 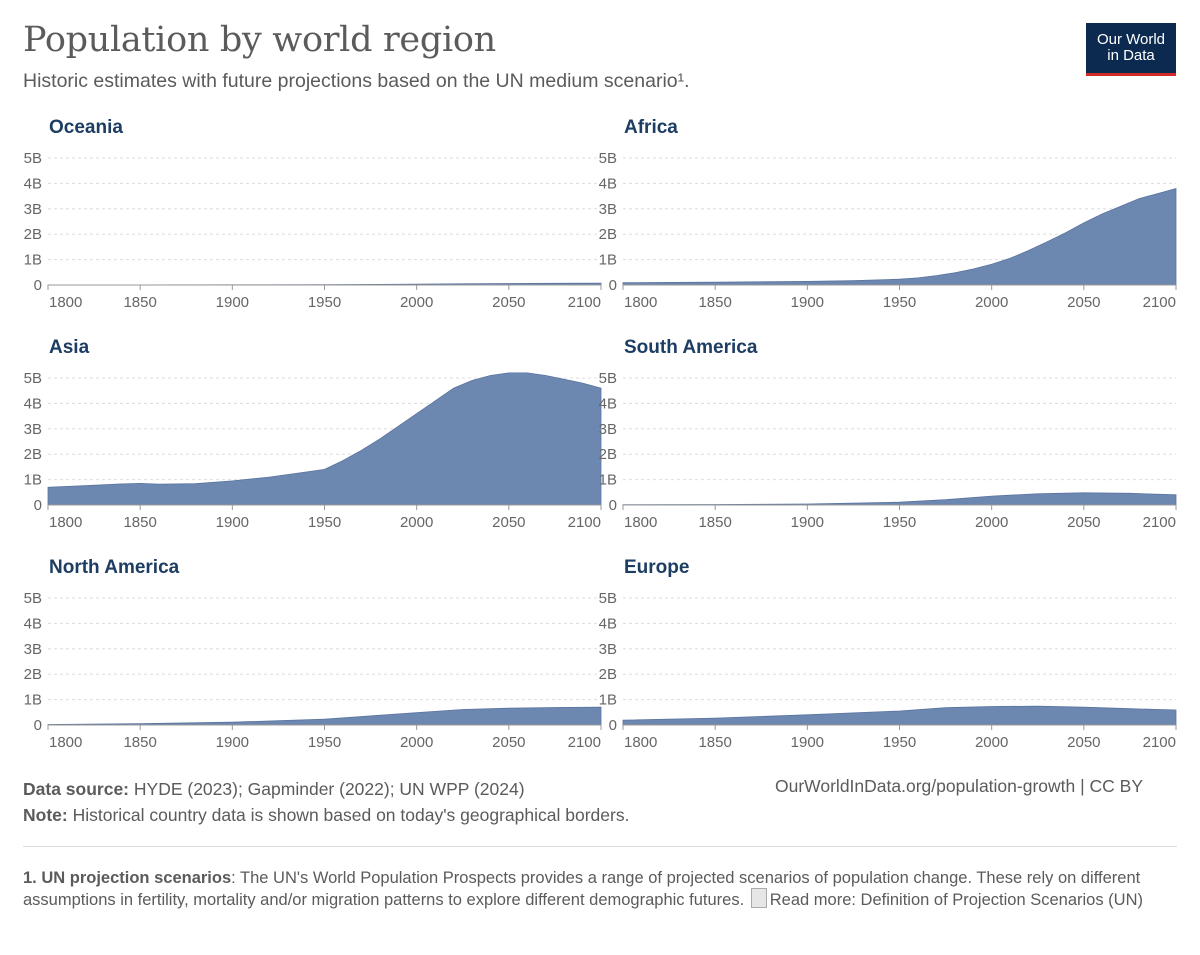 I want to click on y-tick-label-asia-1: 1B, so click(x=33, y=480).